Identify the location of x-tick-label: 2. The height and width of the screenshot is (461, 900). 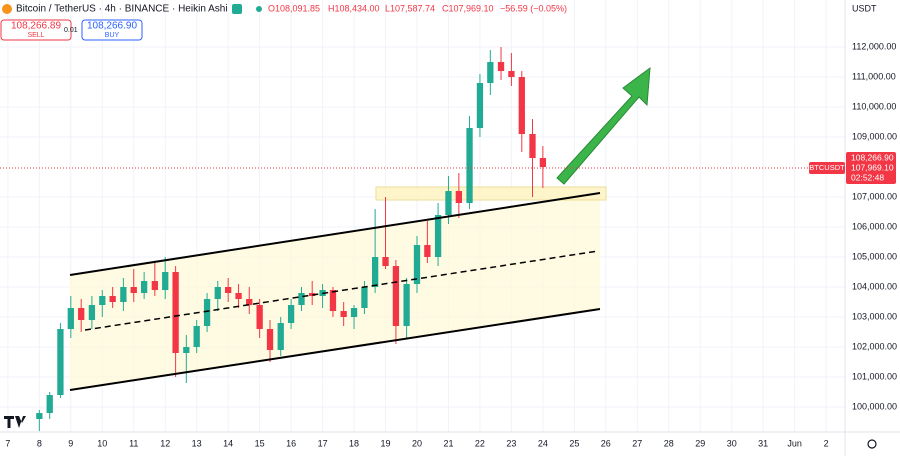
(826, 443).